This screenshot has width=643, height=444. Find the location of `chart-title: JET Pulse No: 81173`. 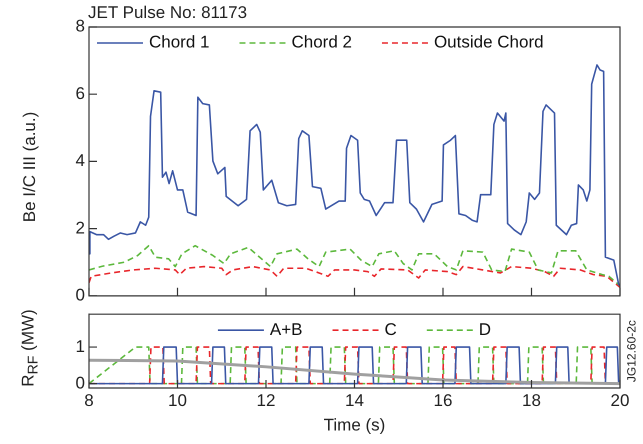

chart-title: JET Pulse No: 81173 is located at coordinates (168, 13).